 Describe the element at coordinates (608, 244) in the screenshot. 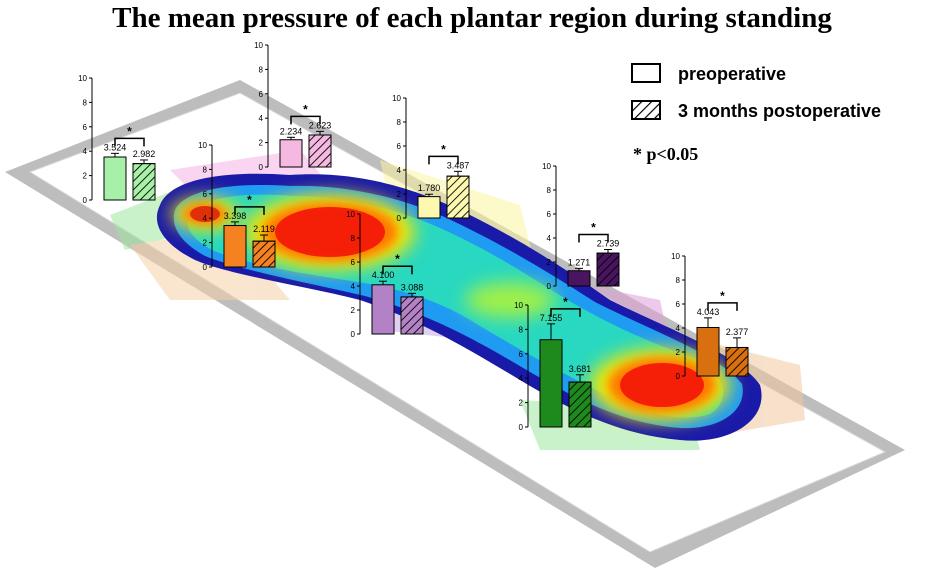

I see `data-label: 2.739` at that location.